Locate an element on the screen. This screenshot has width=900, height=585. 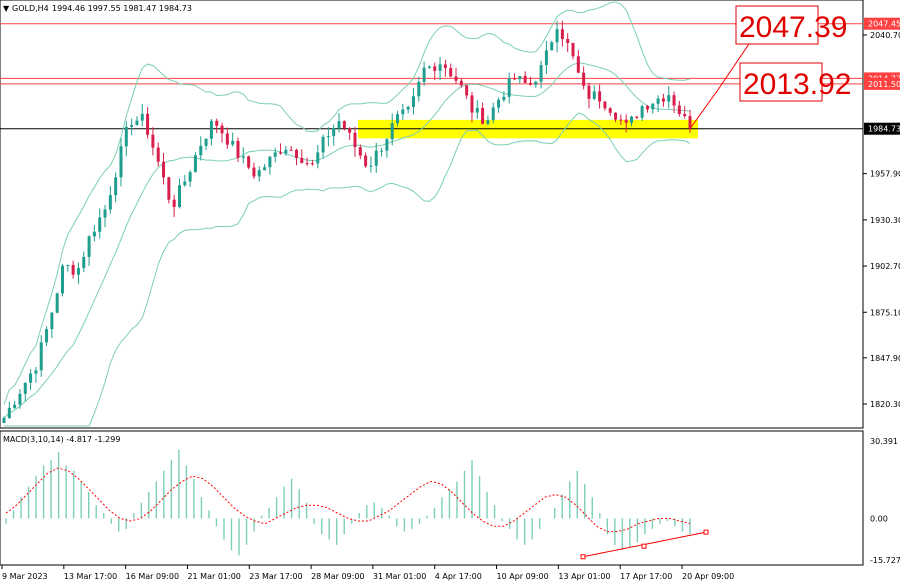
y-tick-label: 1902.70 is located at coordinates (885, 266).